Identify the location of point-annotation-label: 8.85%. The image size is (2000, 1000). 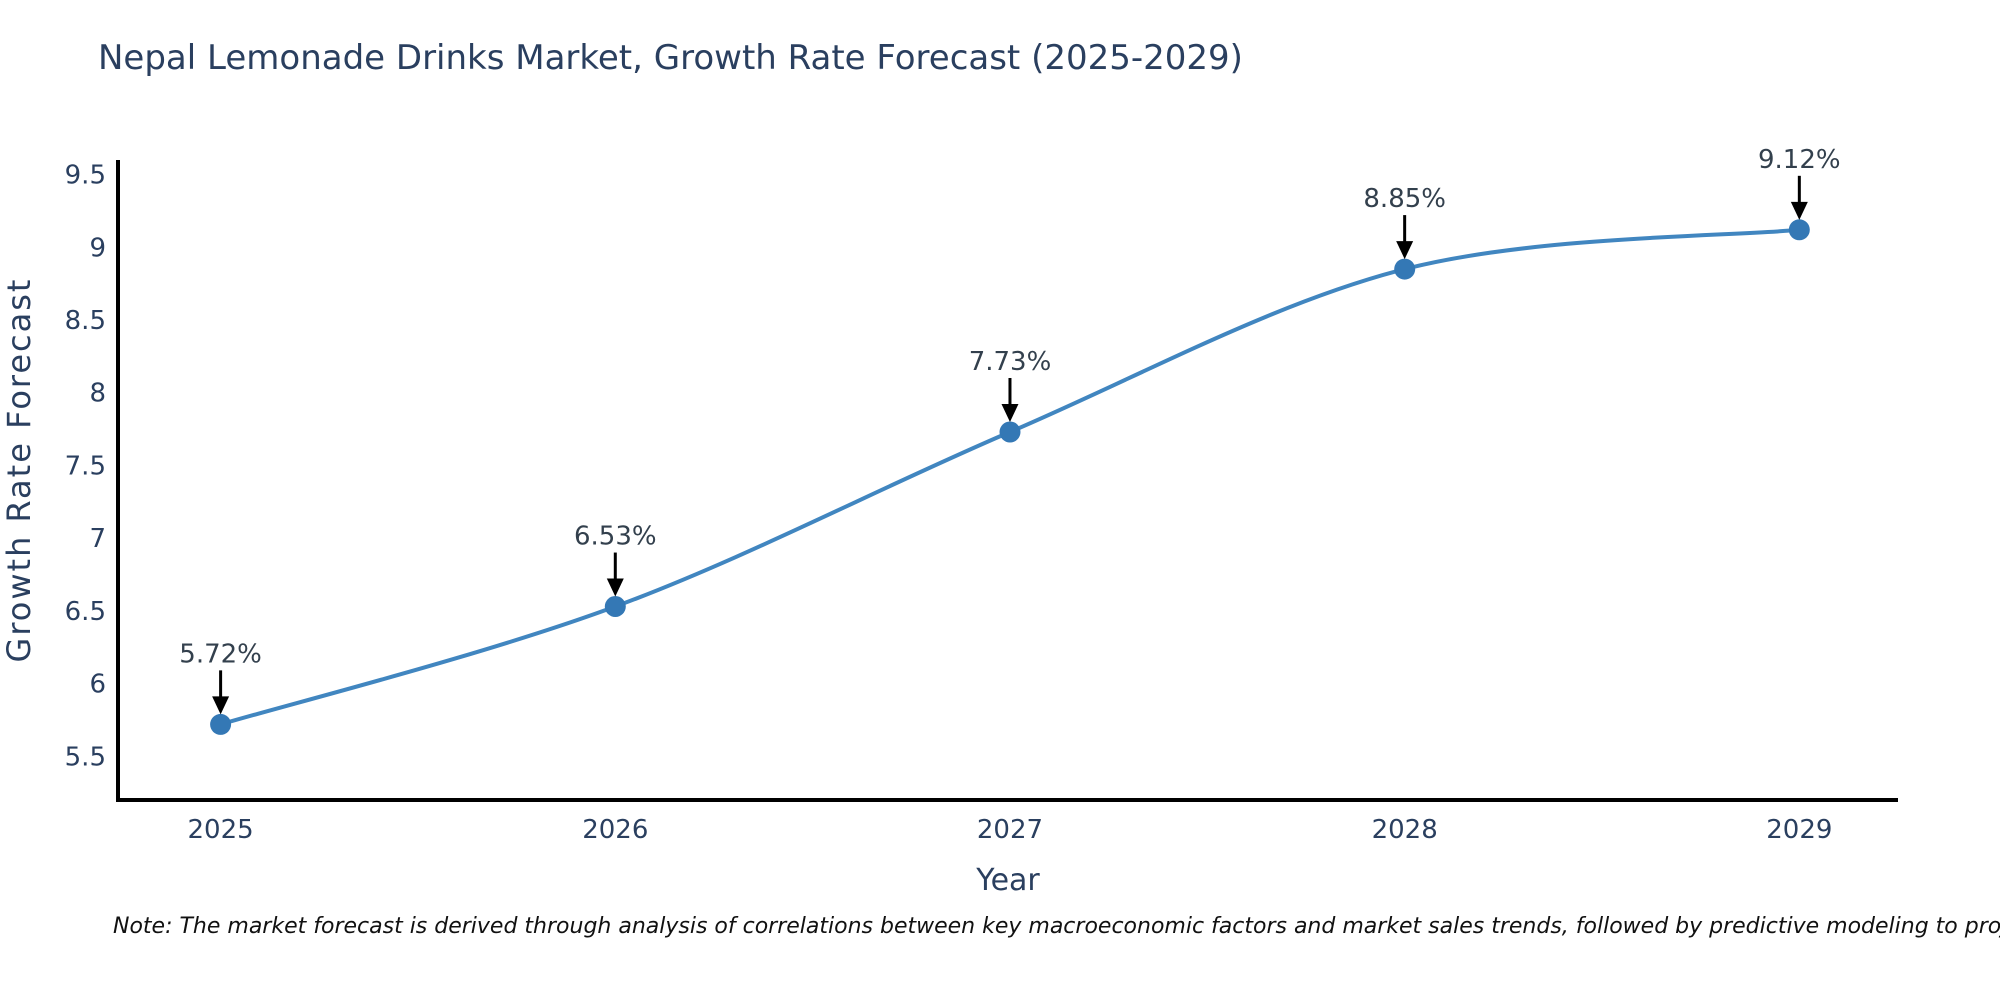
(1404, 199).